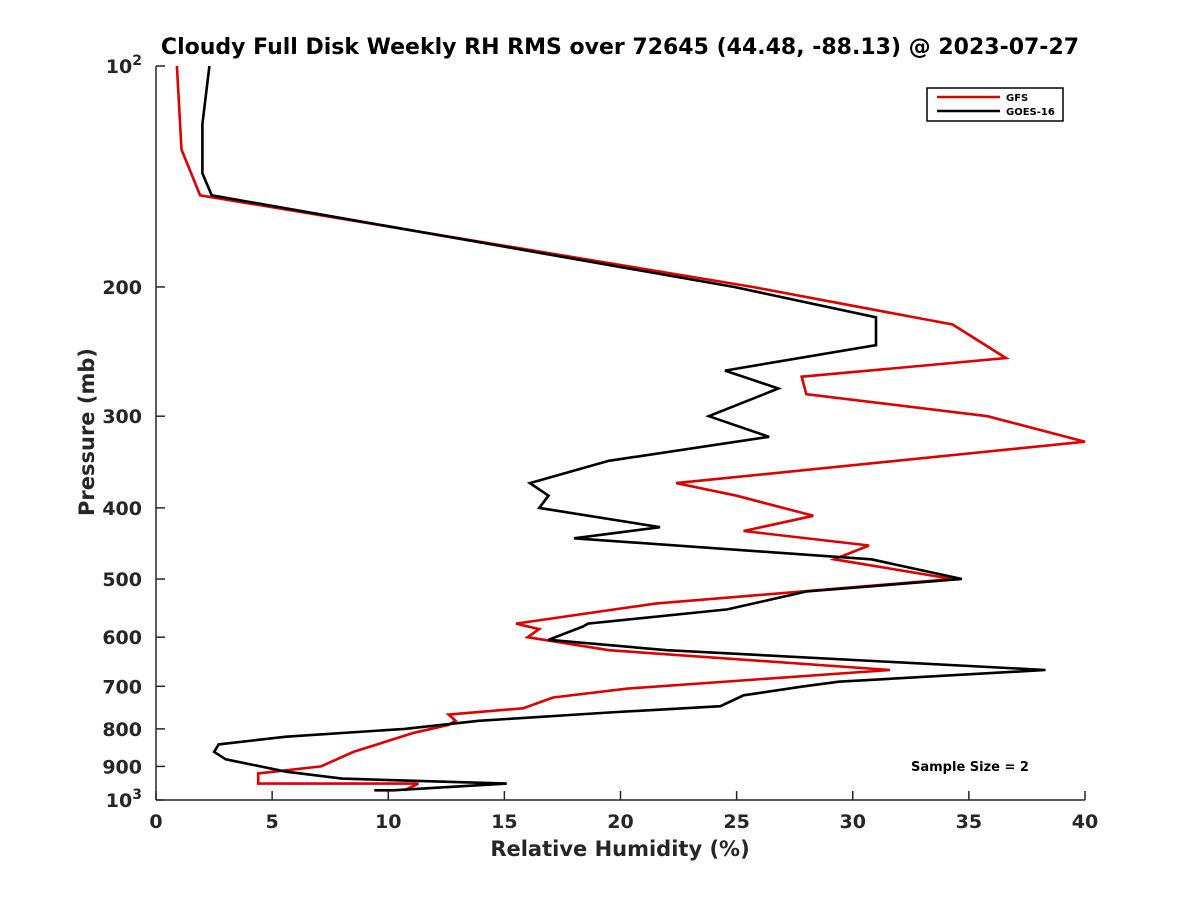 This screenshot has height=900, width=1200. What do you see at coordinates (1030, 112) in the screenshot?
I see `legend-label-goes16: GOES-16` at bounding box center [1030, 112].